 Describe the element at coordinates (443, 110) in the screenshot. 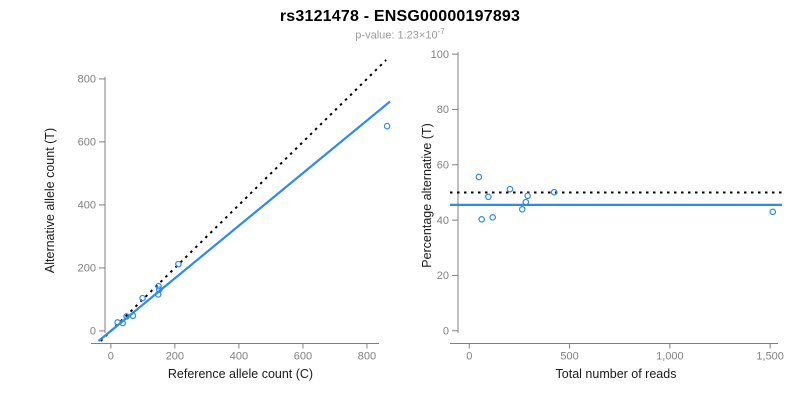

I see `y-tick-label: 80` at that location.